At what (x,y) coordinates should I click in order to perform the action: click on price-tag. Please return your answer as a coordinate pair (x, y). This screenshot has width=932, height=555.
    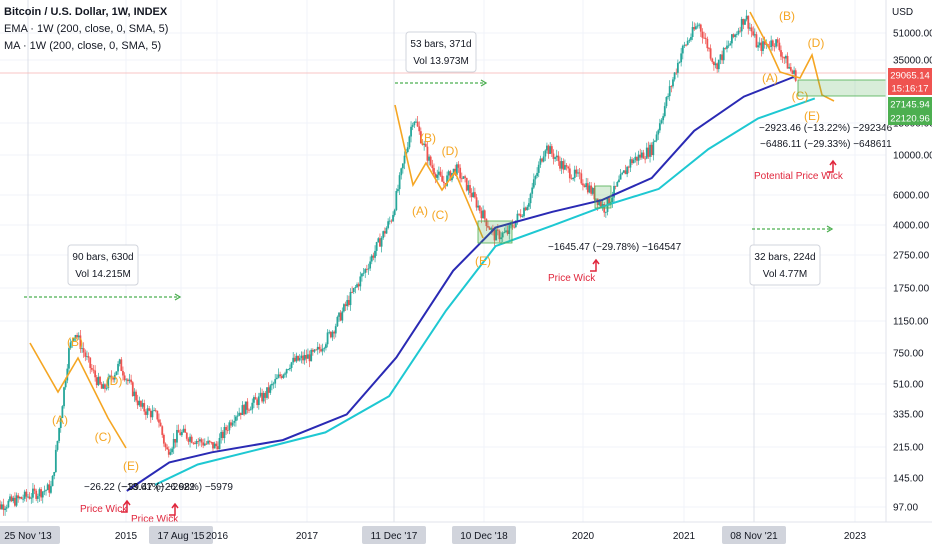
    Looking at the image, I should click on (910, 104).